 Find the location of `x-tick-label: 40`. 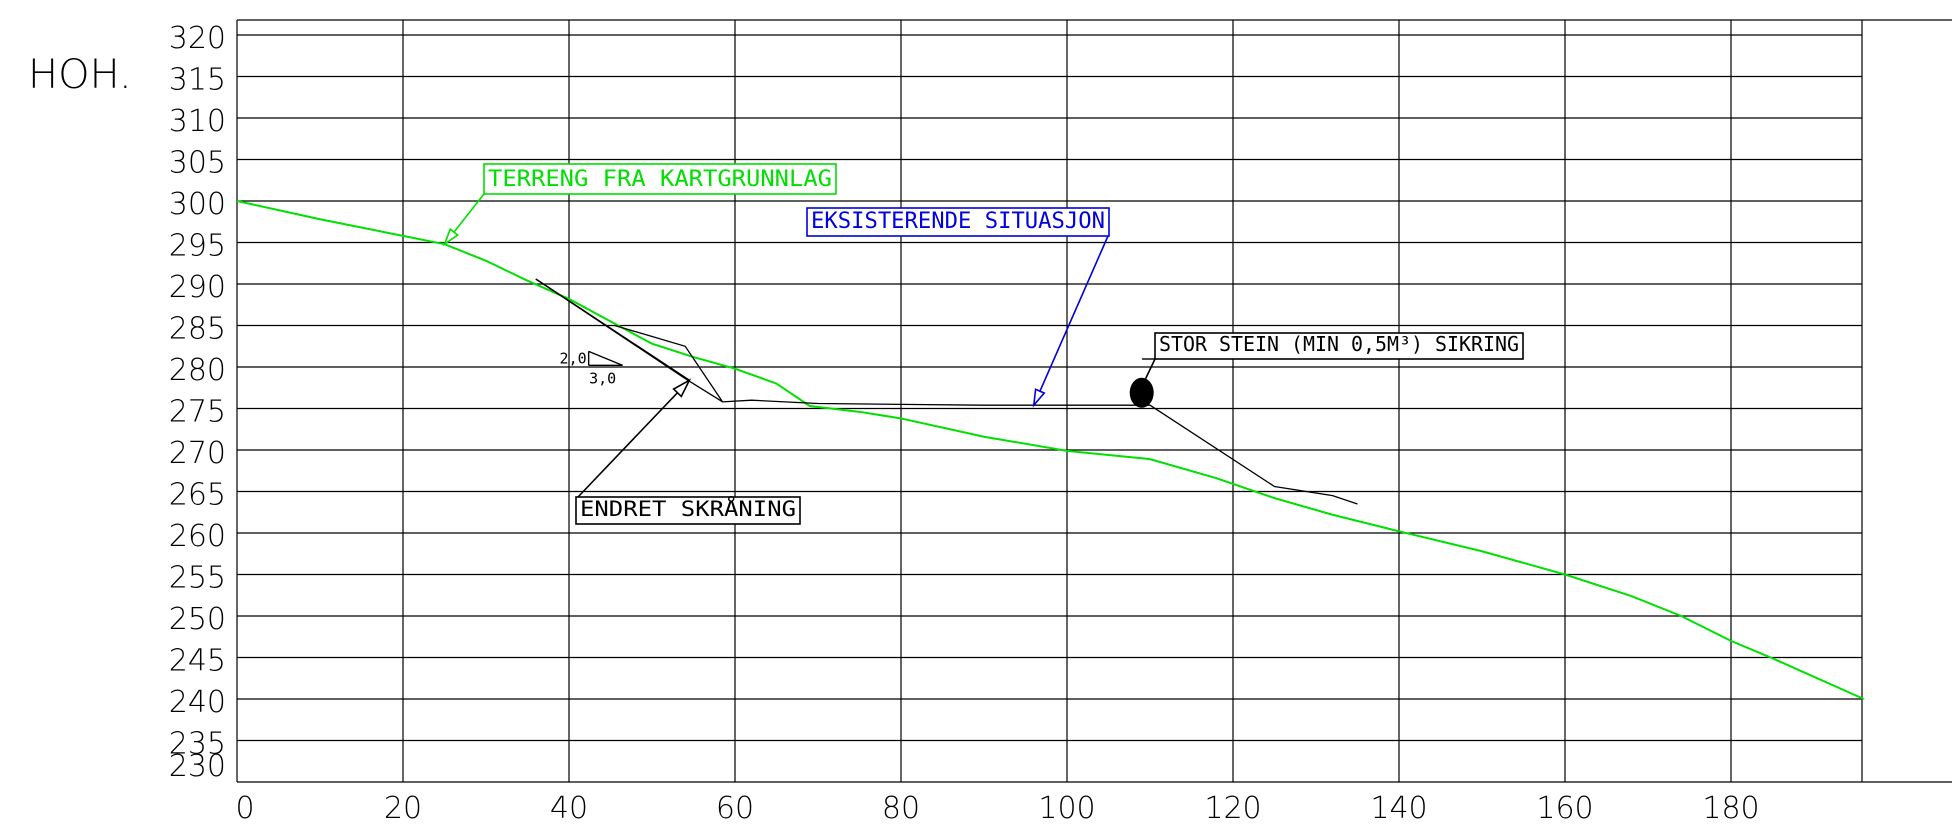

x-tick-label: 40 is located at coordinates (569, 808).